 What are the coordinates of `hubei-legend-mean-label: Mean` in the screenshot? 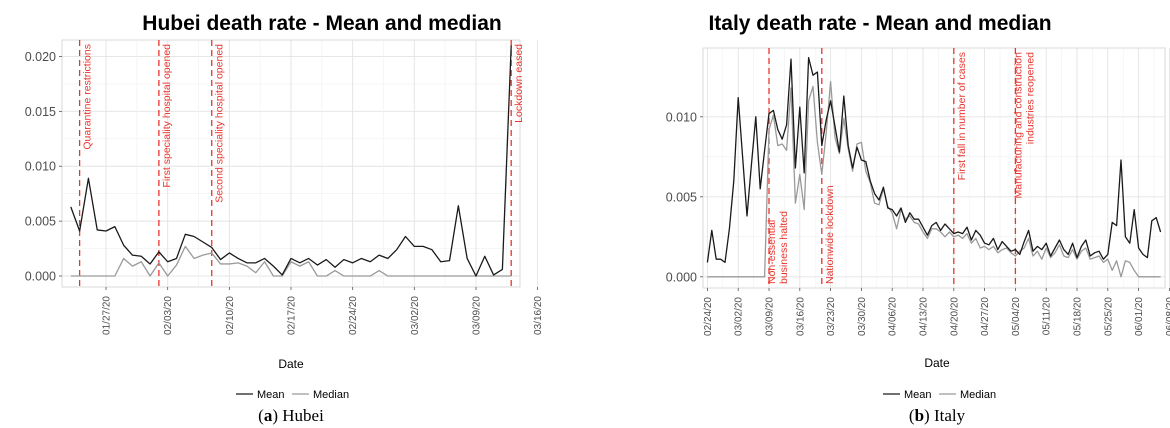 It's located at (271, 395).